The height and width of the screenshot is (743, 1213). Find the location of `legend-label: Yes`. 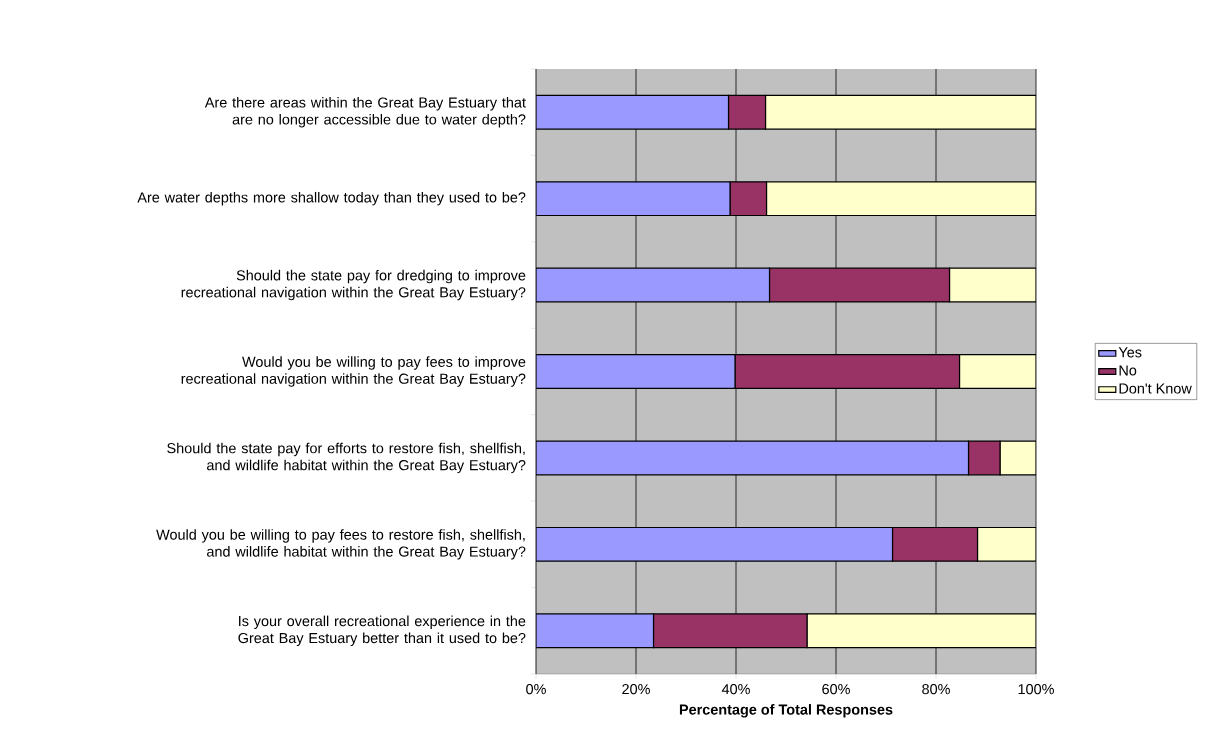

legend-label: Yes is located at coordinates (1130, 352).